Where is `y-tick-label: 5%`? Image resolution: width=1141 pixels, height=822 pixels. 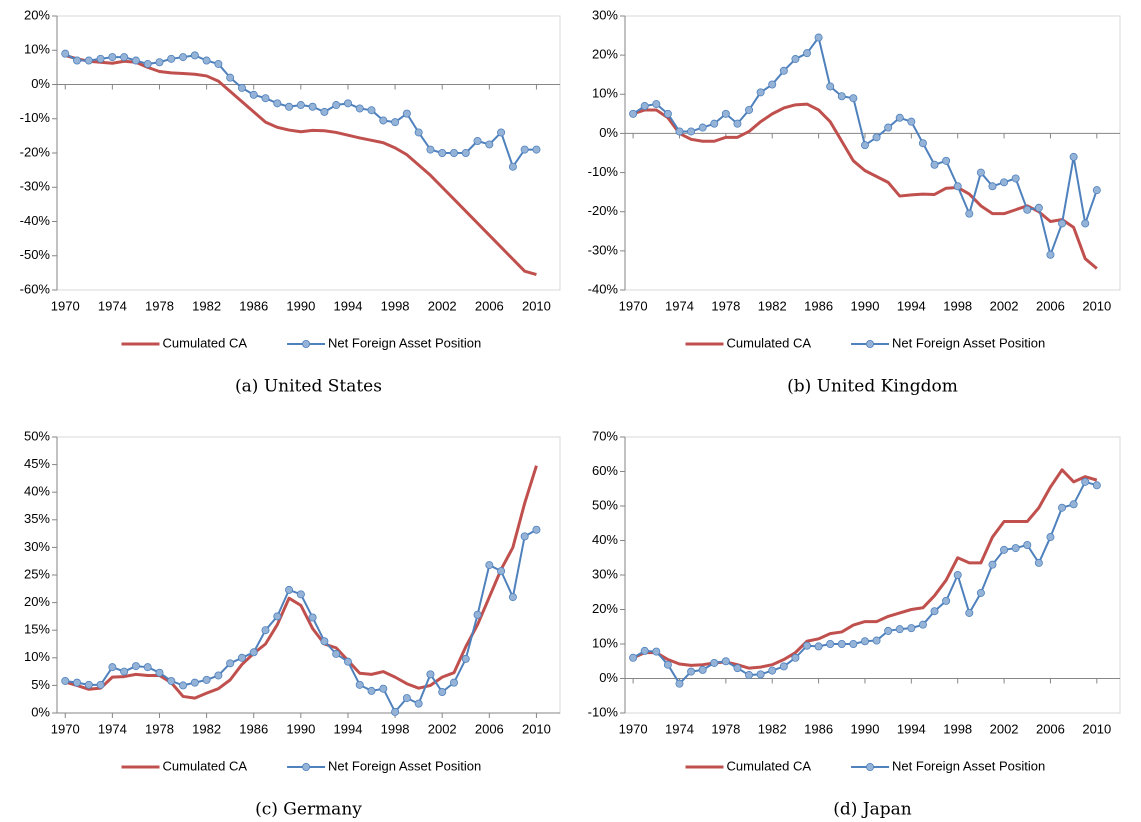 y-tick-label: 5% is located at coordinates (40, 684).